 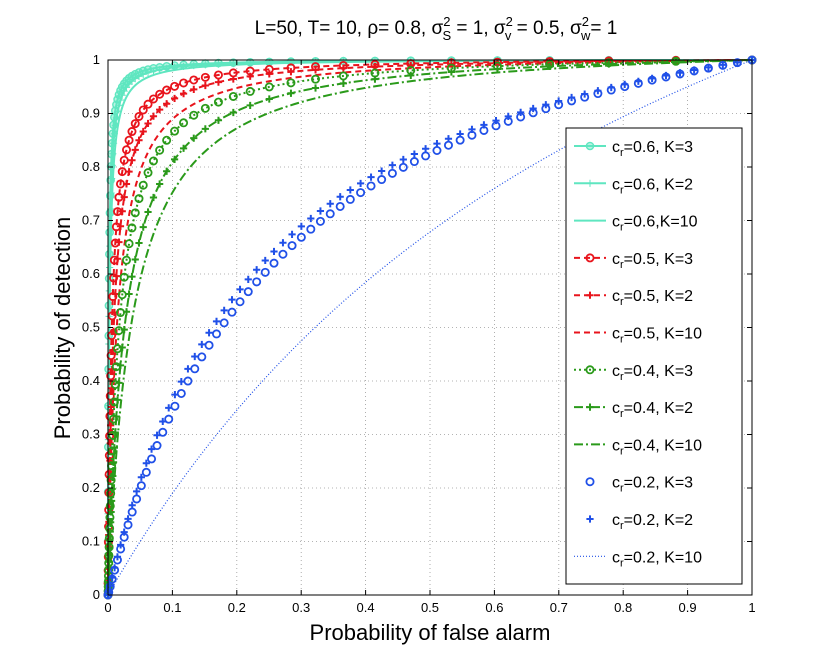 I want to click on legend-label: cr=0.5, K=2, so click(x=652, y=298).